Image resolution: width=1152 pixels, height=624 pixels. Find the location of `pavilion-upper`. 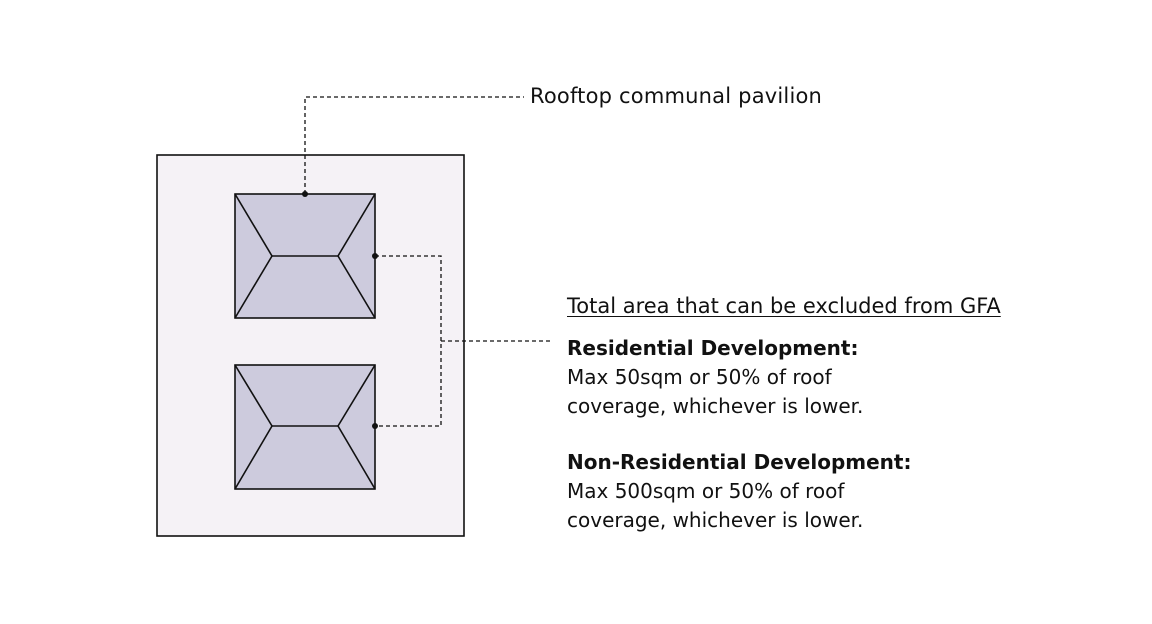

pavilion-upper is located at coordinates (305, 256).